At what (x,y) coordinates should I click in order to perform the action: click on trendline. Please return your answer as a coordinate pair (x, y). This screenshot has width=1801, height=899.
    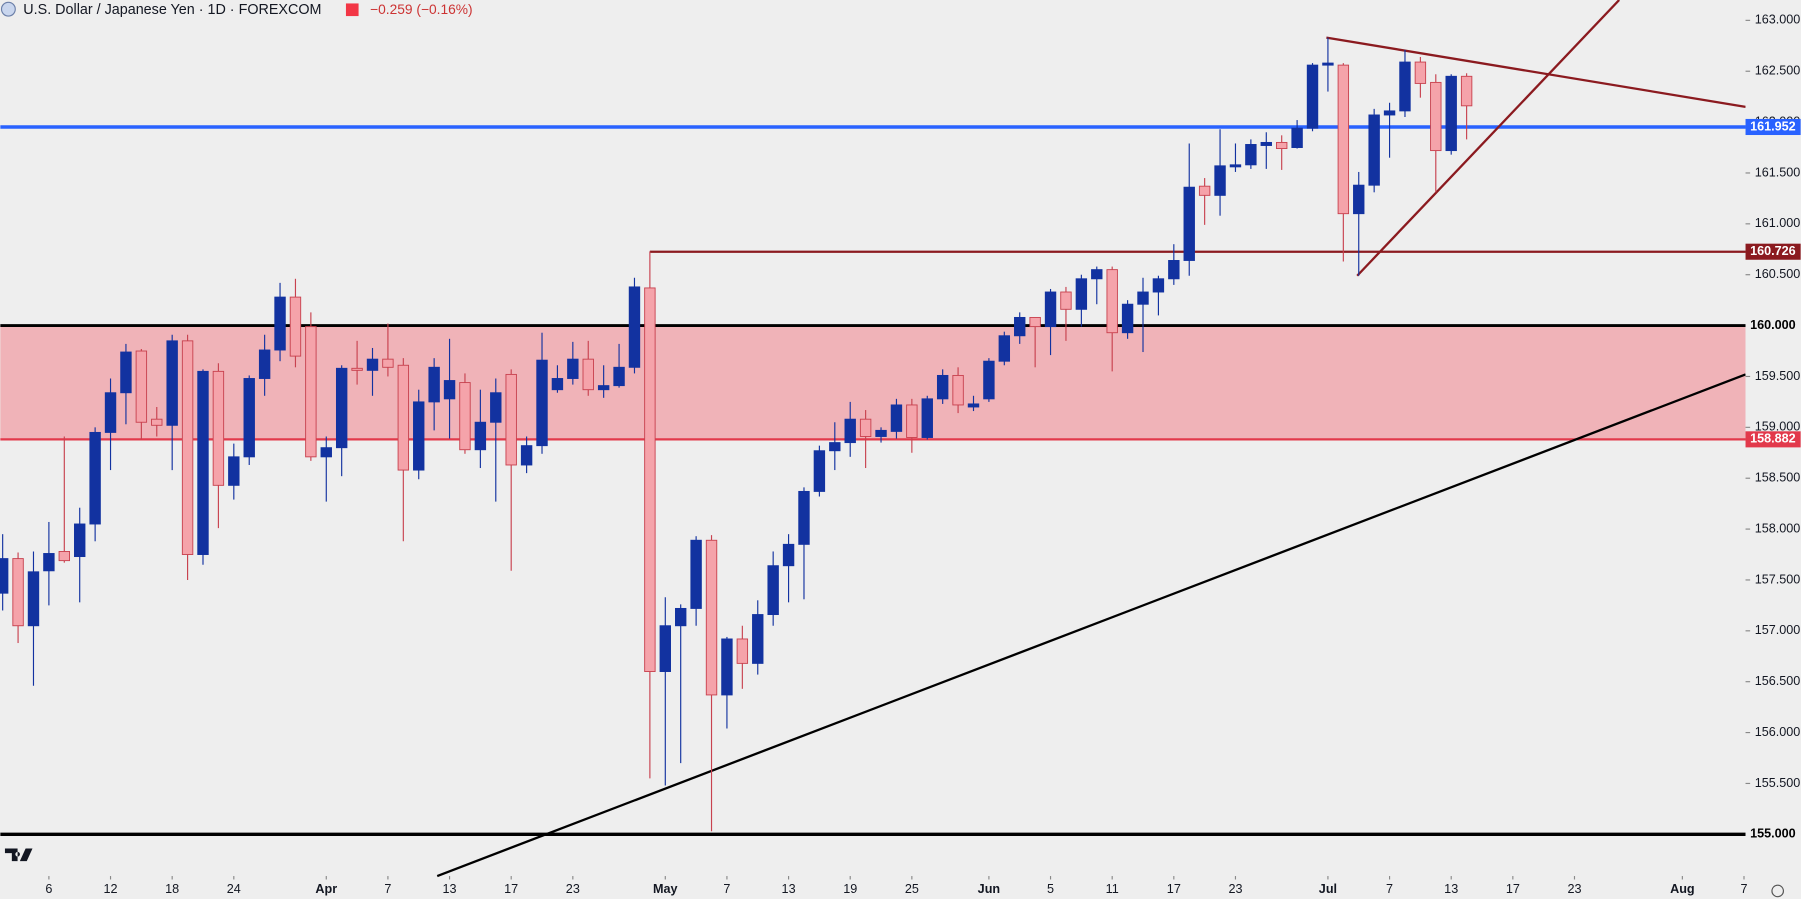
    Looking at the image, I should click on (1536, 72).